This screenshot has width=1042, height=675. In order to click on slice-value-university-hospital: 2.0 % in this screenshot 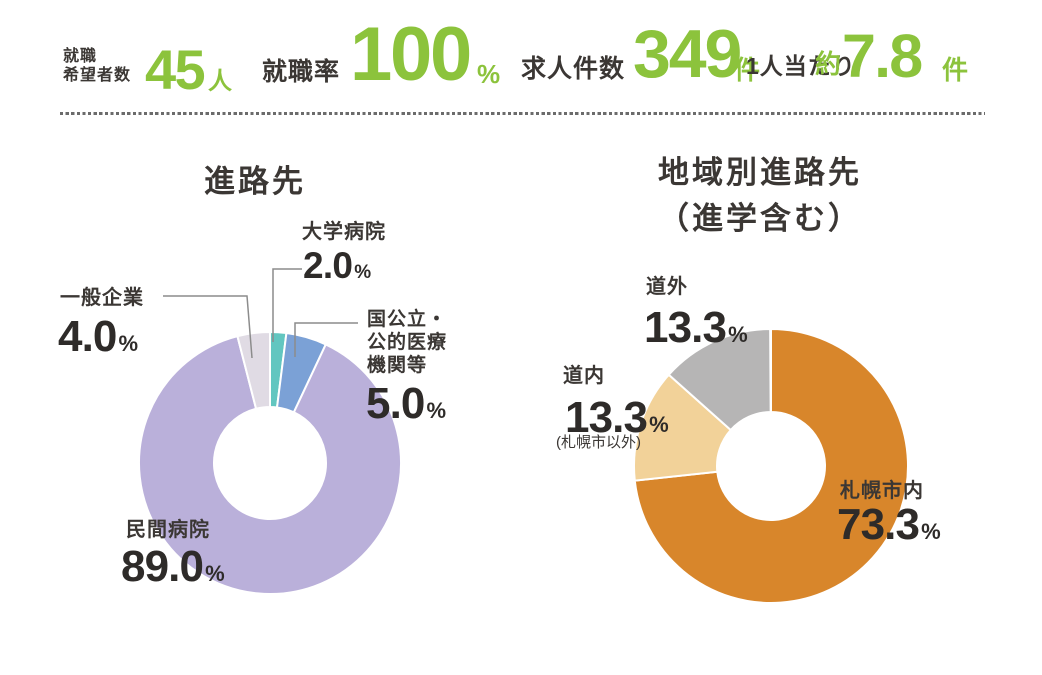, I will do `click(337, 265)`.